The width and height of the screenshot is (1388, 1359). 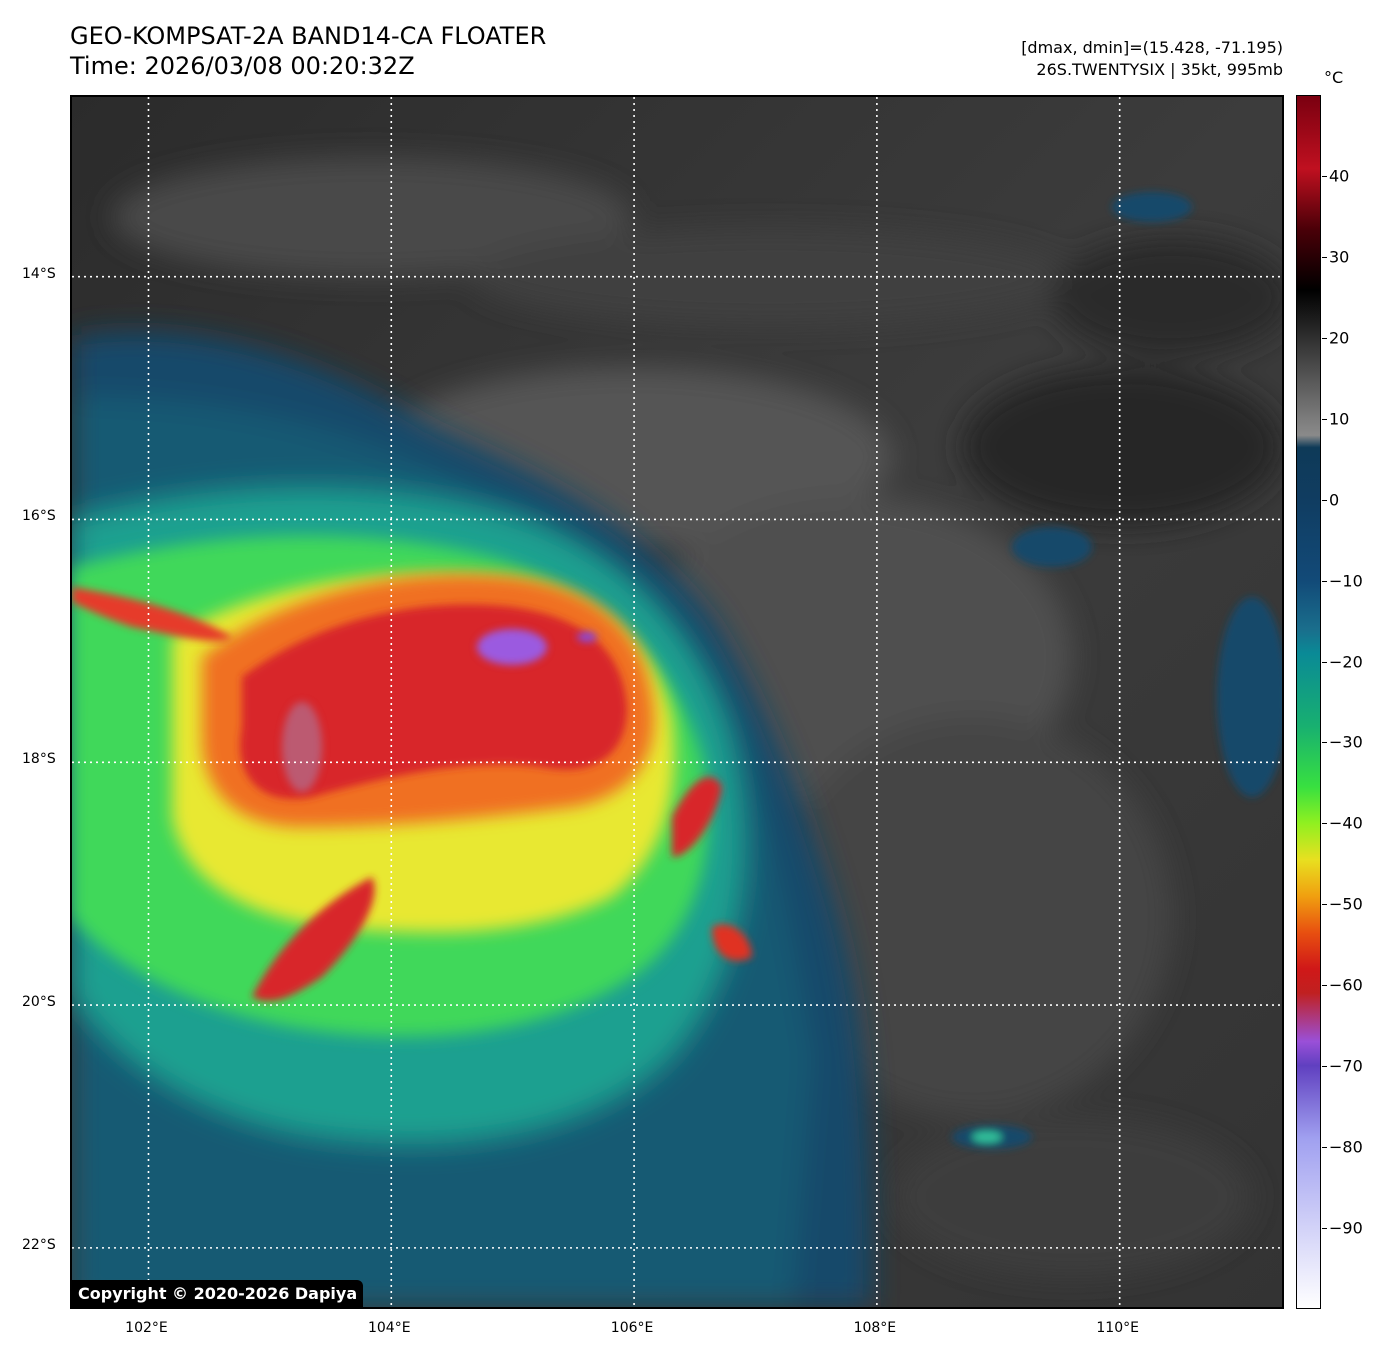 I want to click on colorbar-tick-label: −50, so click(x=1346, y=904).